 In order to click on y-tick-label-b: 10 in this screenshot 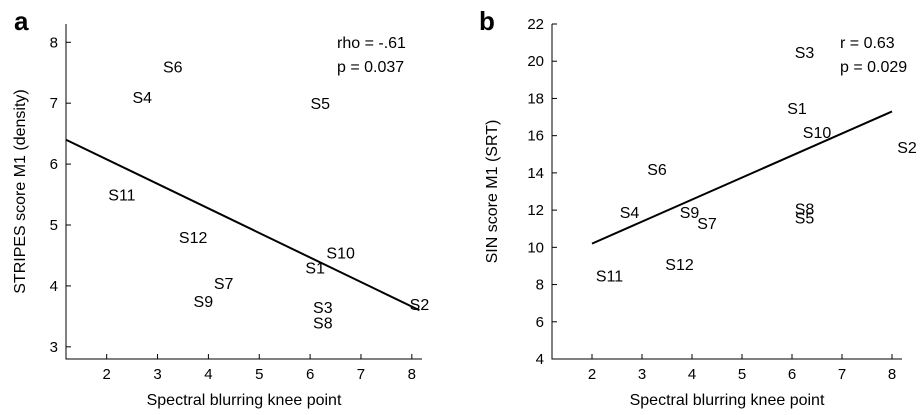, I will do `click(535, 247)`.